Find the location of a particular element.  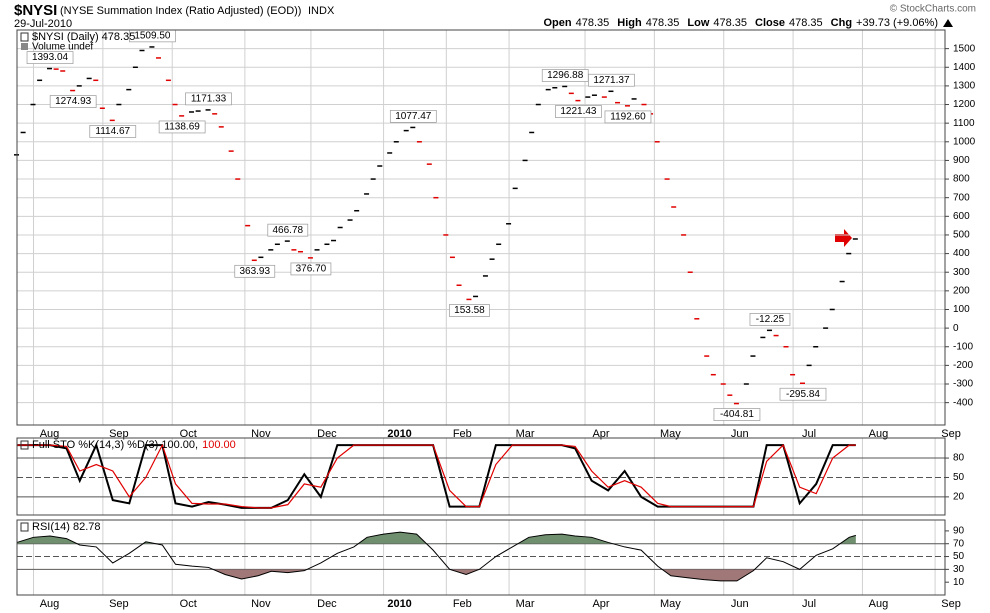

x-tick-label: May is located at coordinates (670, 434).